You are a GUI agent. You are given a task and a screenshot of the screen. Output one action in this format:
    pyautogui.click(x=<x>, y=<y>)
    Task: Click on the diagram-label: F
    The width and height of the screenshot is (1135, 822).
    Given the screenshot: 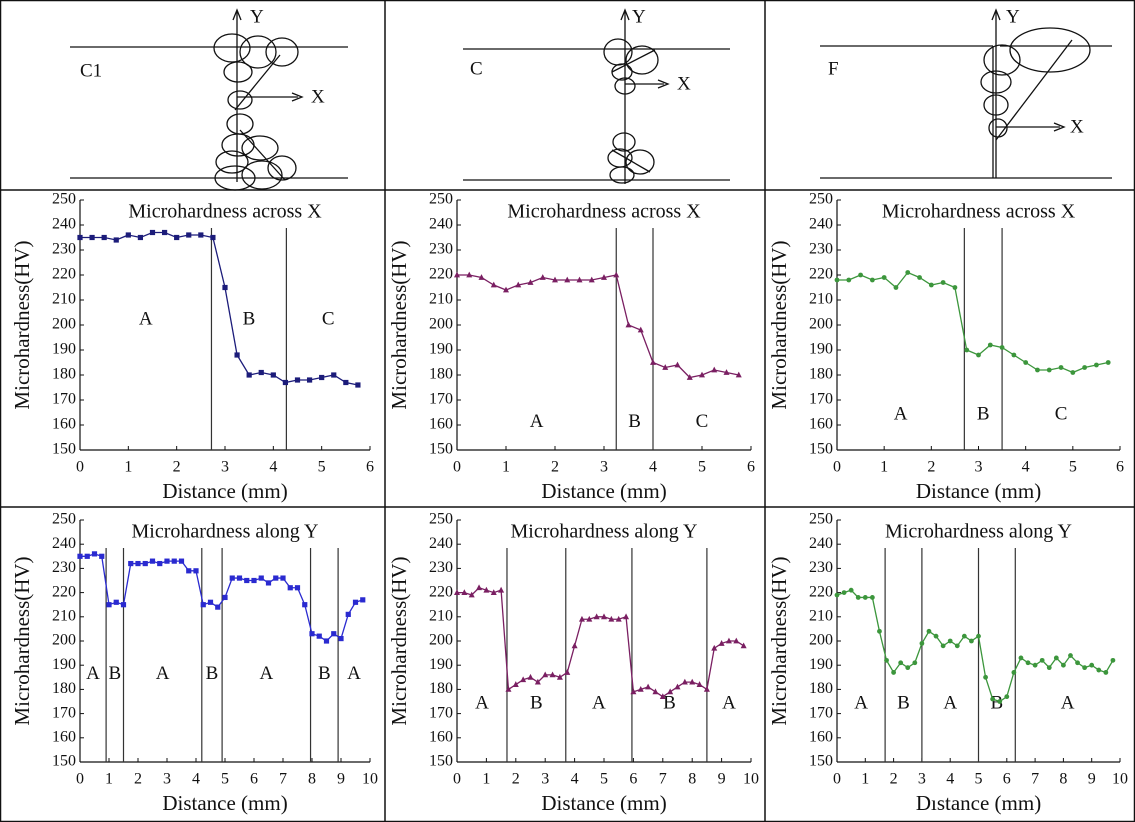 What is the action you would take?
    pyautogui.click(x=833, y=68)
    